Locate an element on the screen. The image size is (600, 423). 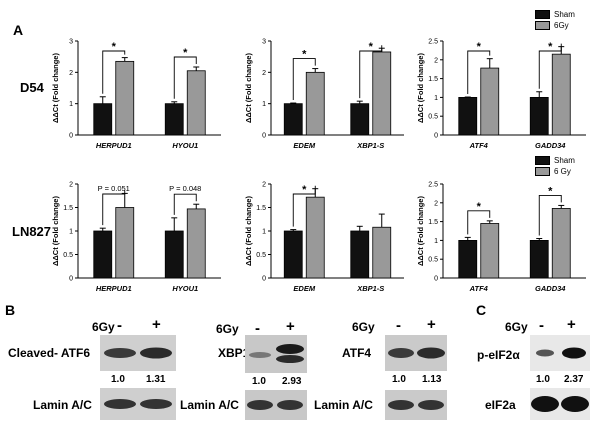
chart-ln827-2: ΔΔCt (Fold change) 0 0.5 1 1.5 2 EDEM * XBP1-S is located at coordinates (324, 237).